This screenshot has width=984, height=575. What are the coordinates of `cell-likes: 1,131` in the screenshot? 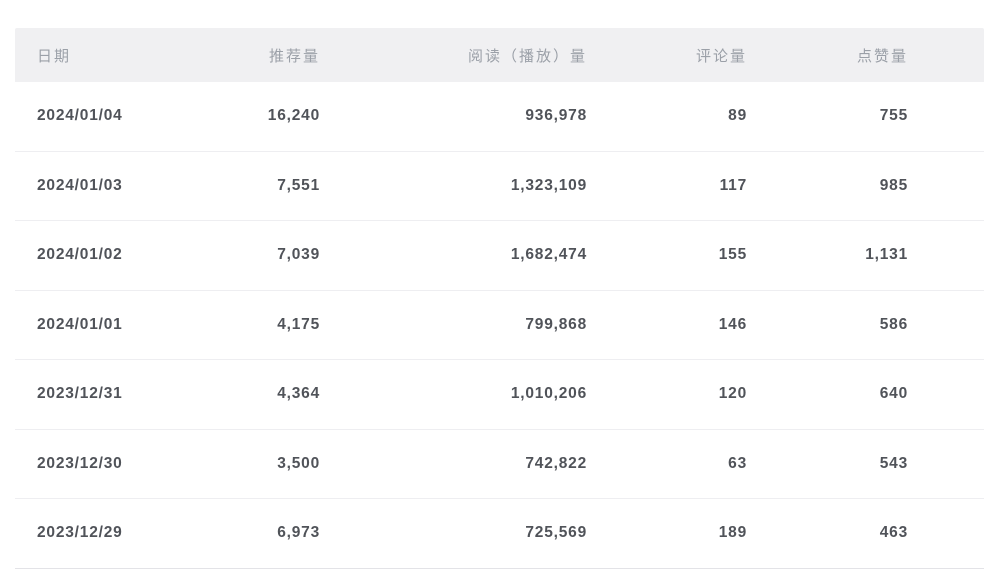 It's located at (886, 255).